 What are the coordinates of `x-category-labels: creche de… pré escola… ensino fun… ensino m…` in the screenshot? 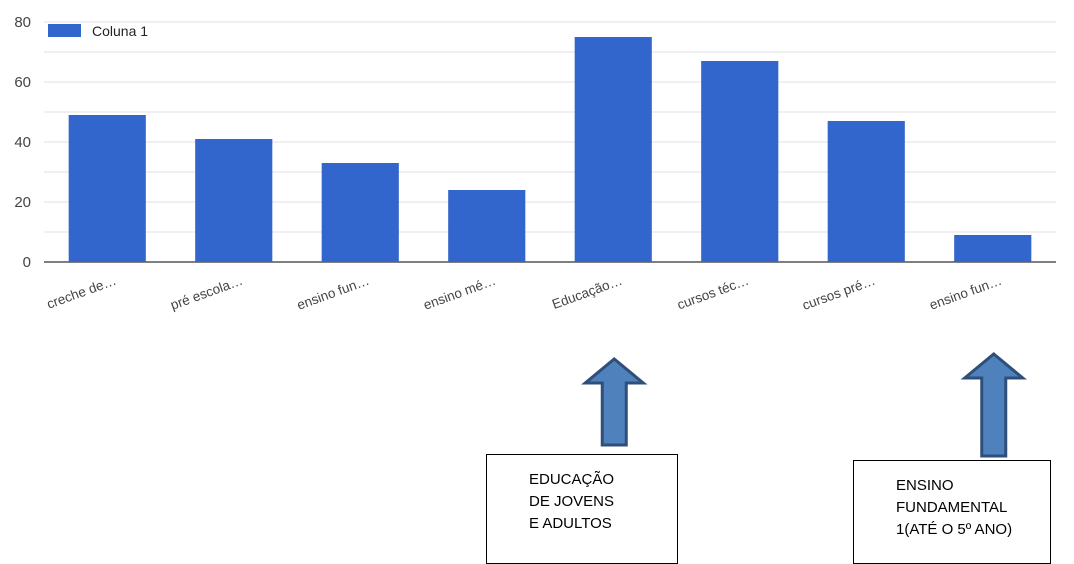 It's located at (524, 293).